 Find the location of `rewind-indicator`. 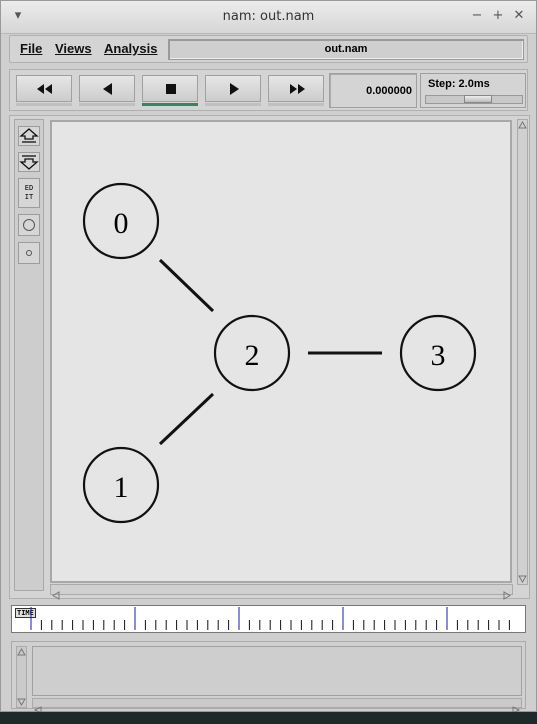

rewind-indicator is located at coordinates (44, 104).